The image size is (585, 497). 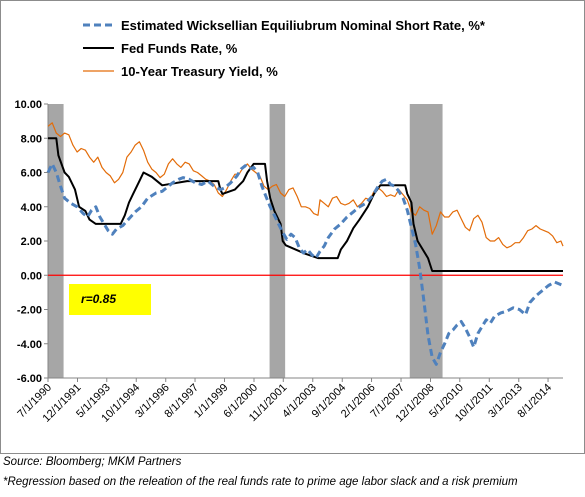 What do you see at coordinates (31, 174) in the screenshot?
I see `y-tick-label-2: 6.00` at bounding box center [31, 174].